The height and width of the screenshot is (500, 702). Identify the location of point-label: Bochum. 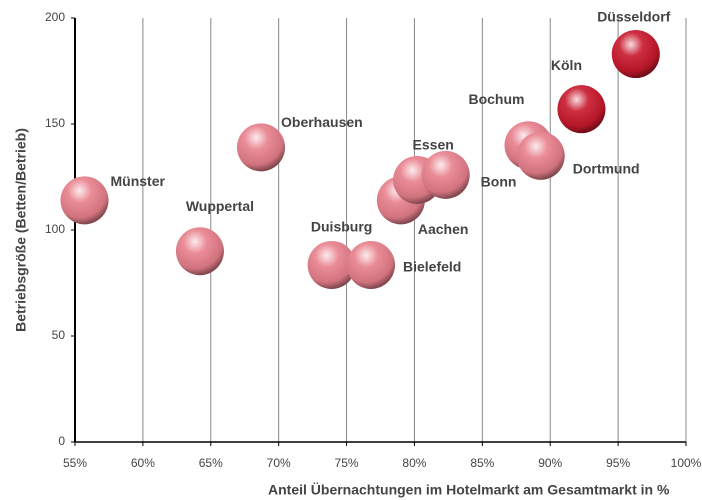
(496, 99).